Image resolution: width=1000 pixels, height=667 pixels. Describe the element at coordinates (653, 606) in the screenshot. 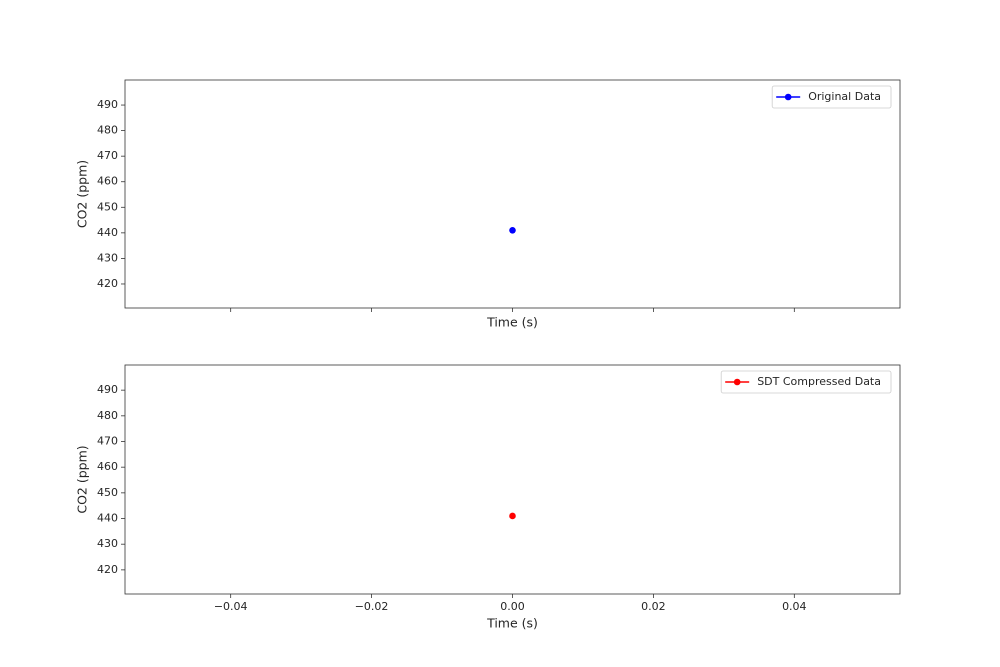

I see `x-tick-label: 0.02` at that location.